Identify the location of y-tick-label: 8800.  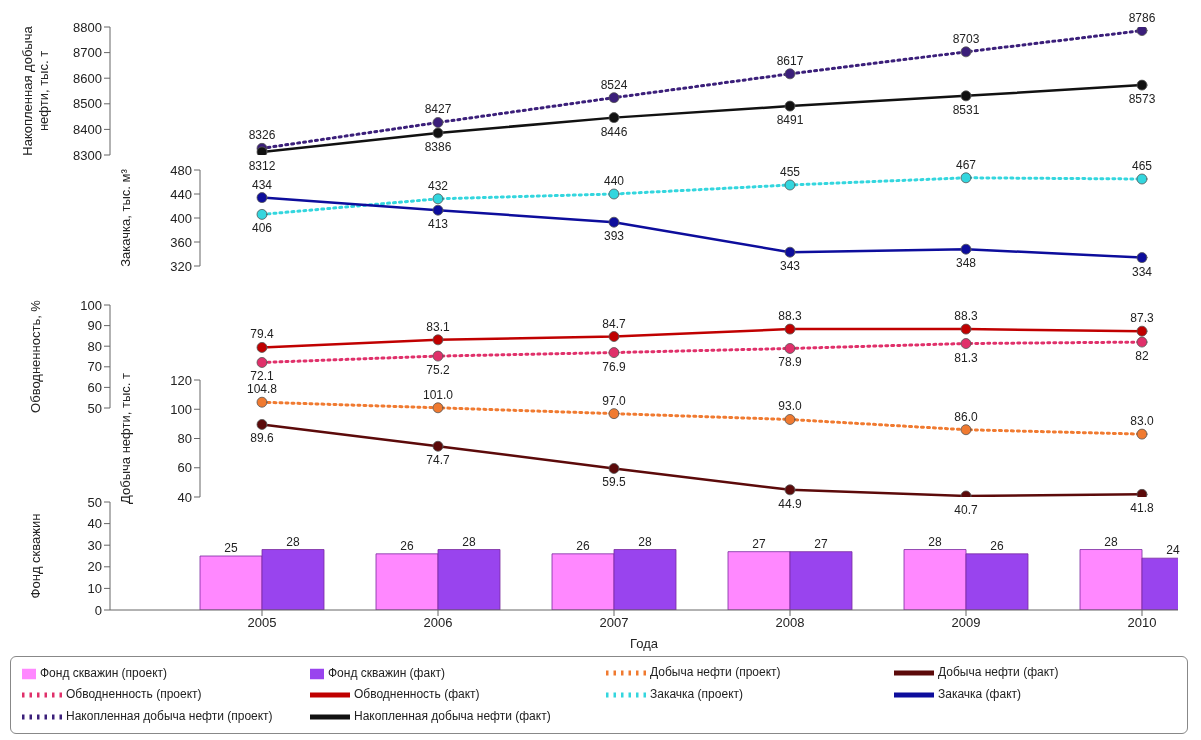
(87, 27).